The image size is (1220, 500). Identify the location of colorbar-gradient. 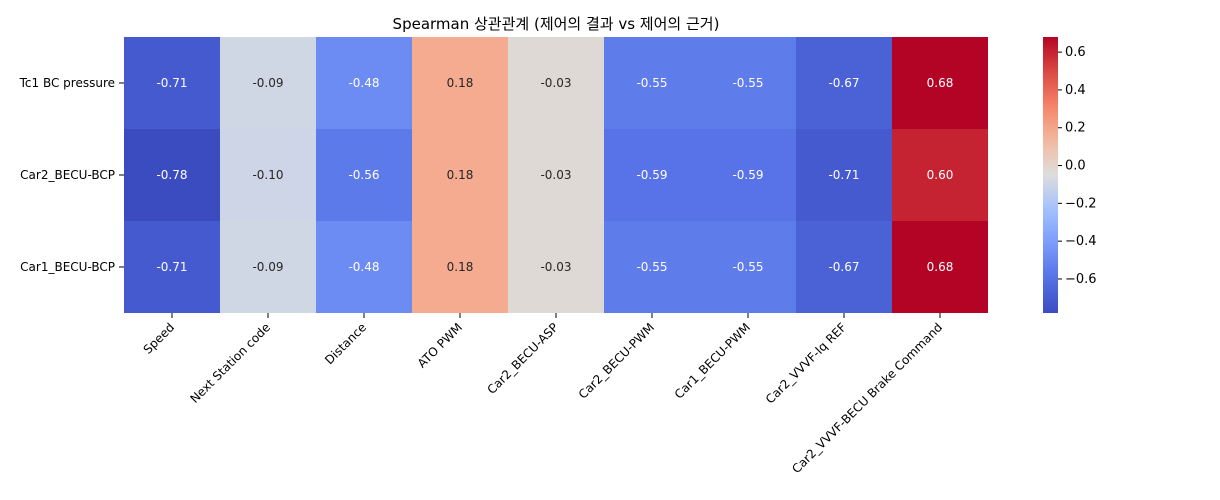
(1050, 175).